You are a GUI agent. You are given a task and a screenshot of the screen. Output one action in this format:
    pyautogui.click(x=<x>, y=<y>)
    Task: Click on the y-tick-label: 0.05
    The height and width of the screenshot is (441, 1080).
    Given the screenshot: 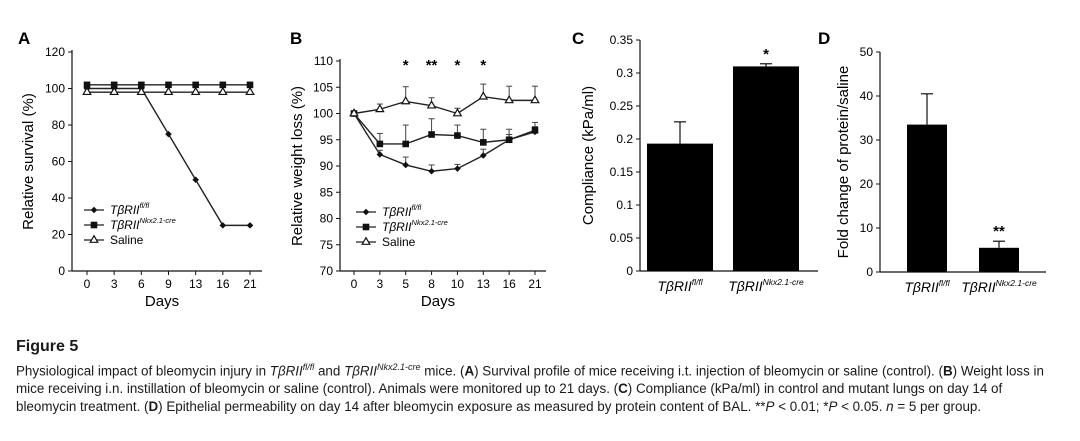 What is the action you would take?
    pyautogui.click(x=622, y=238)
    